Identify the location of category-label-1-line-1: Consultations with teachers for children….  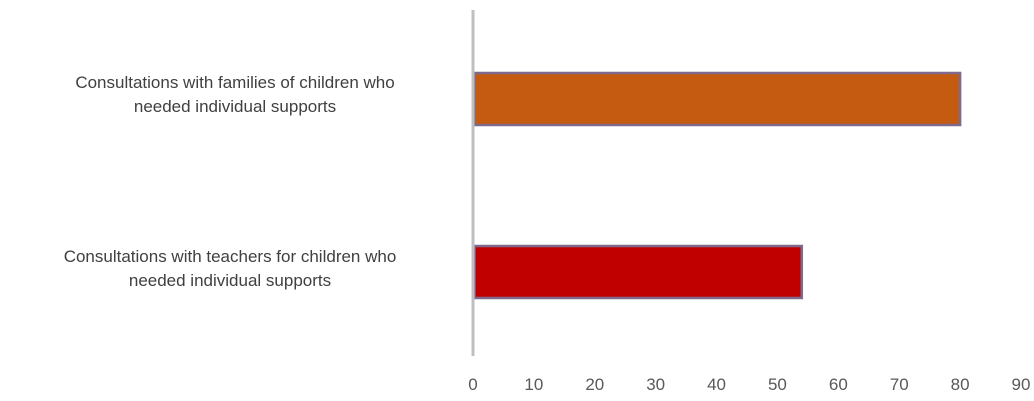
(230, 256).